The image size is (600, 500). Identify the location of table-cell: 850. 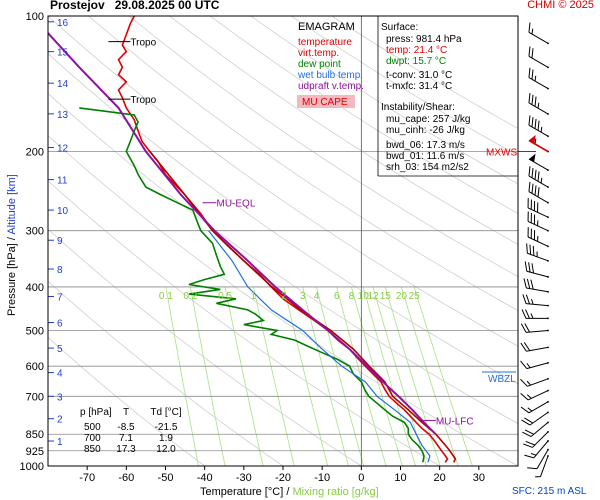
(92, 449).